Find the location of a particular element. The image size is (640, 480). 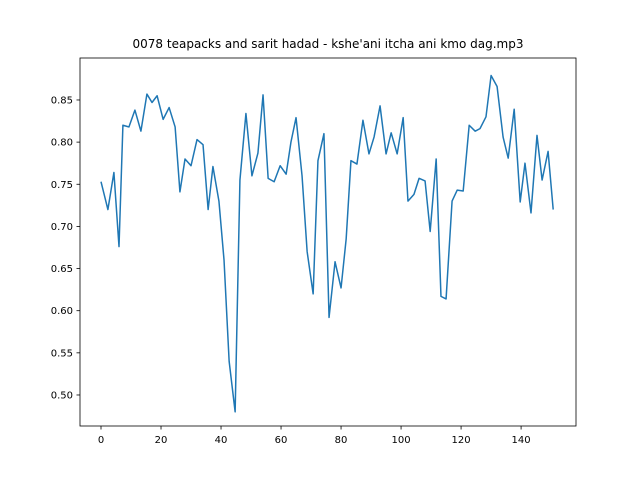

y-tick-label: 0.55 is located at coordinates (62, 353).